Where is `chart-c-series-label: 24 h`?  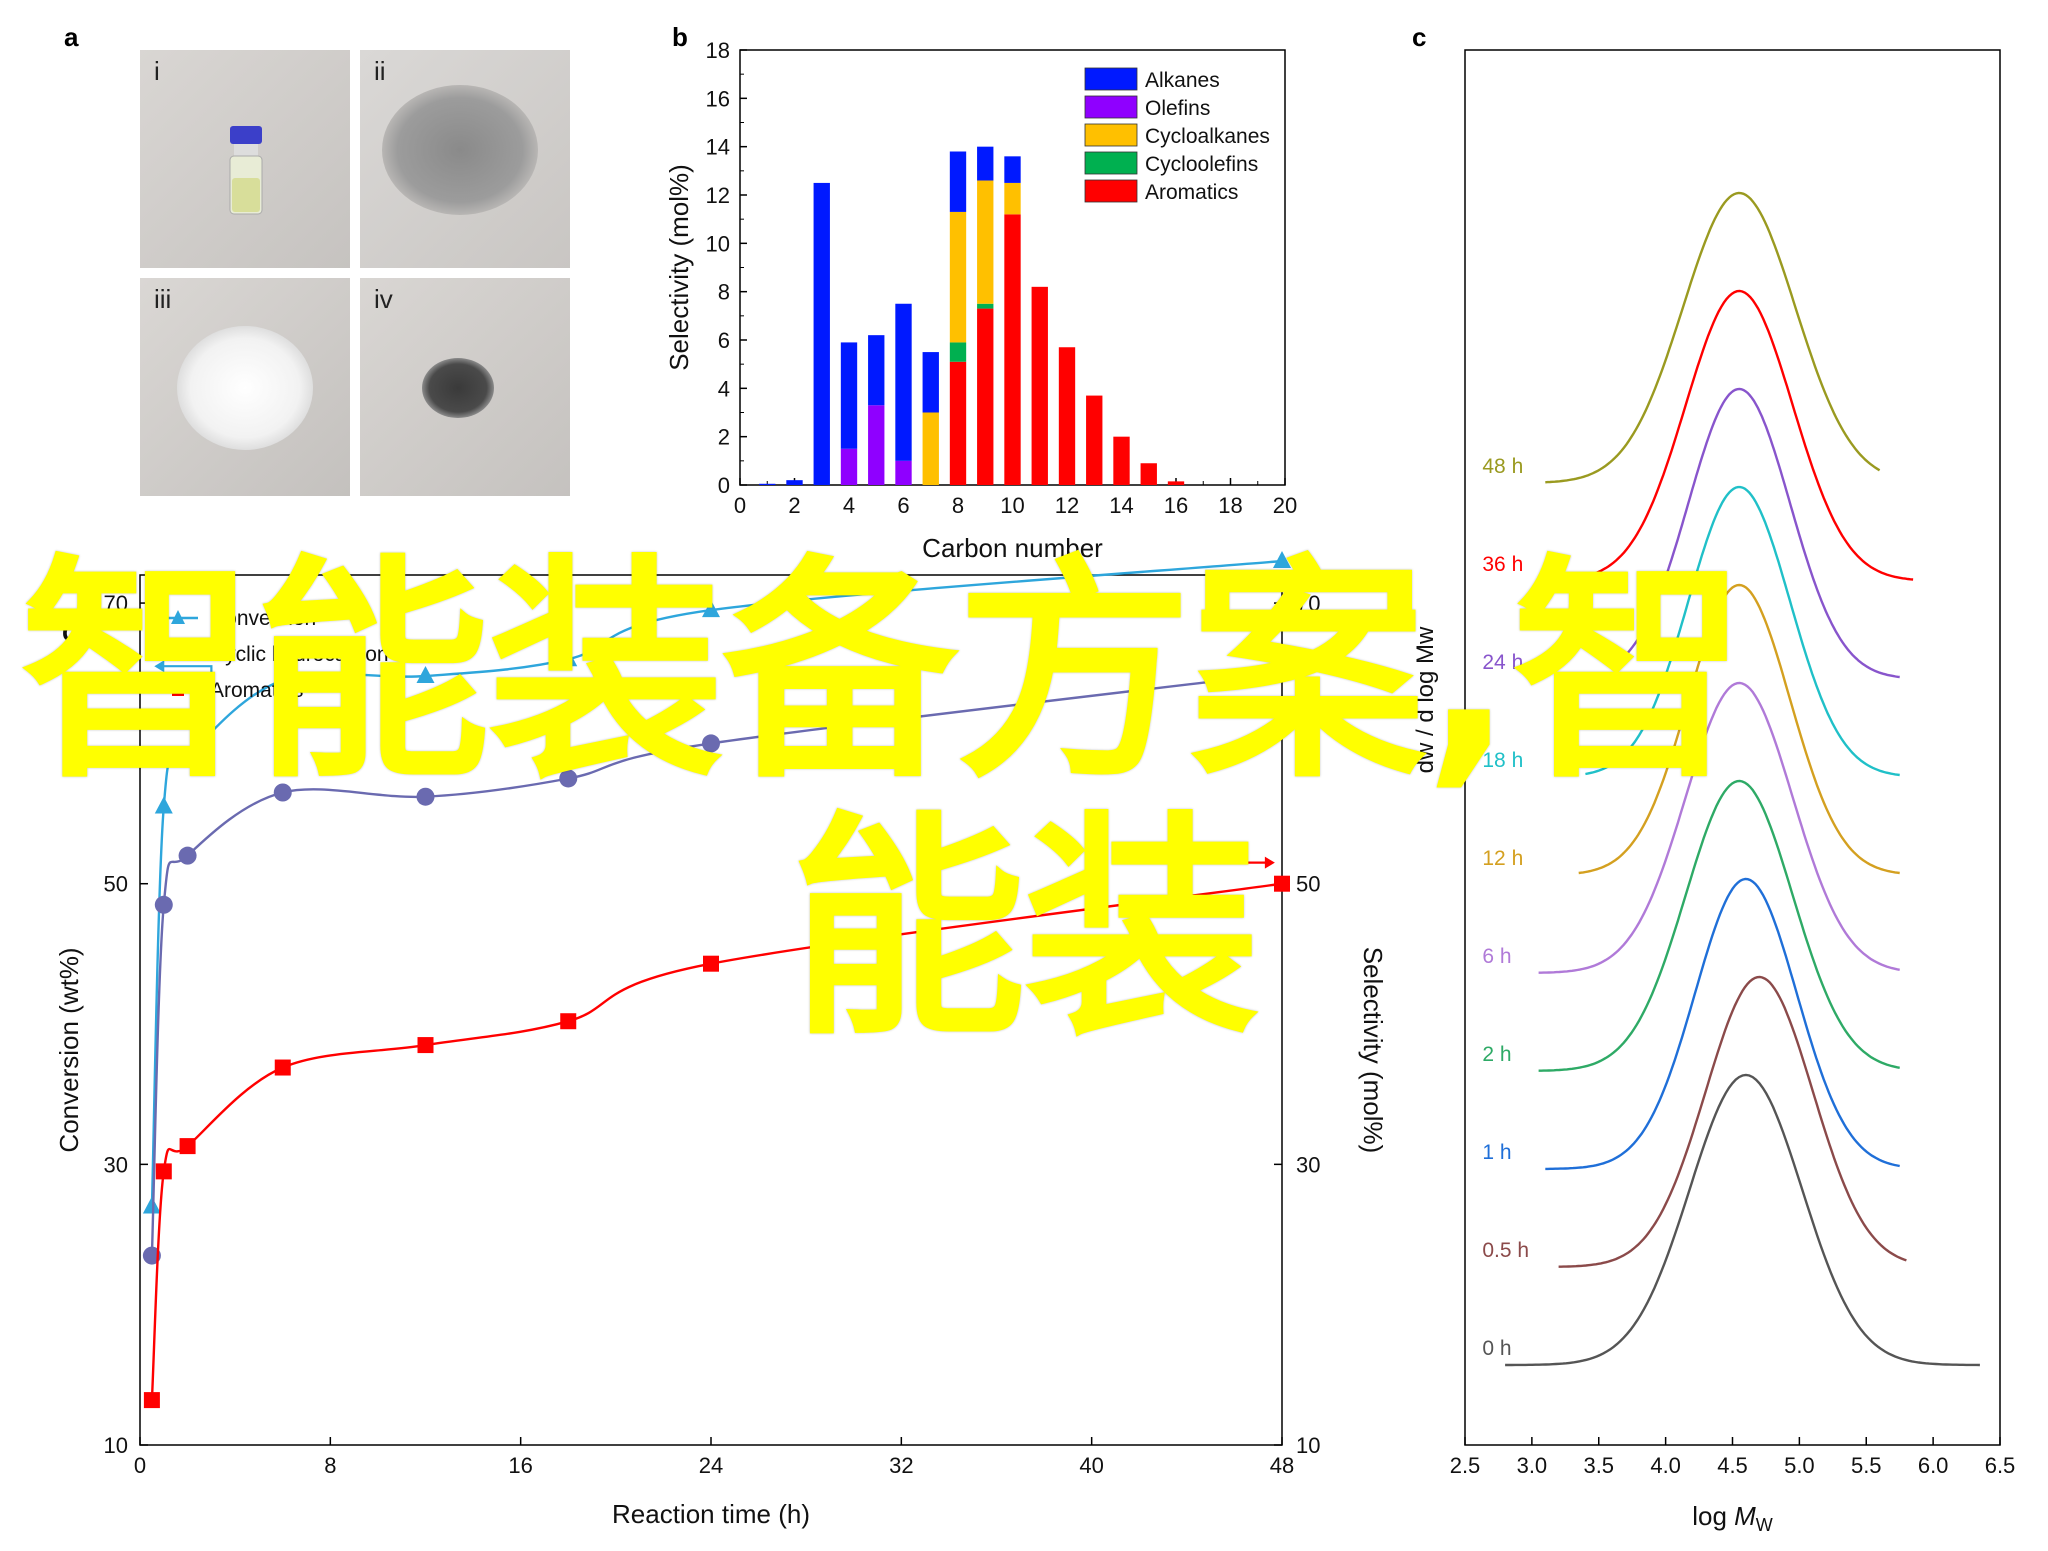 chart-c-series-label: 24 h is located at coordinates (1502, 662).